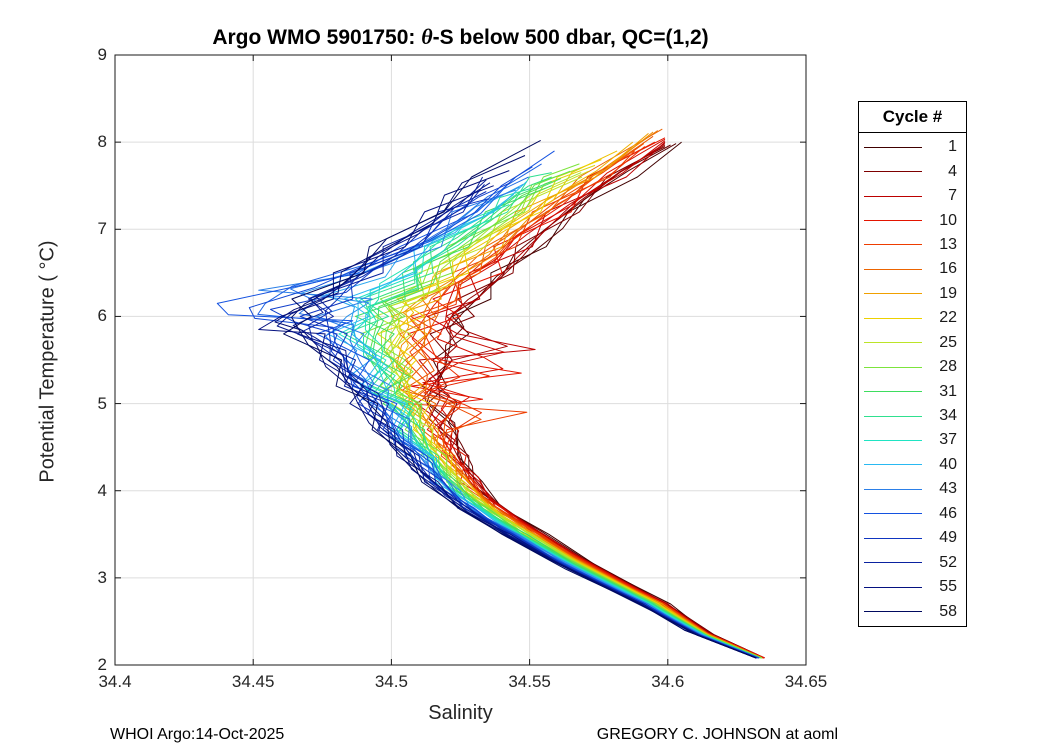  Describe the element at coordinates (948, 464) in the screenshot. I see `legend-entry-label: 40` at that location.